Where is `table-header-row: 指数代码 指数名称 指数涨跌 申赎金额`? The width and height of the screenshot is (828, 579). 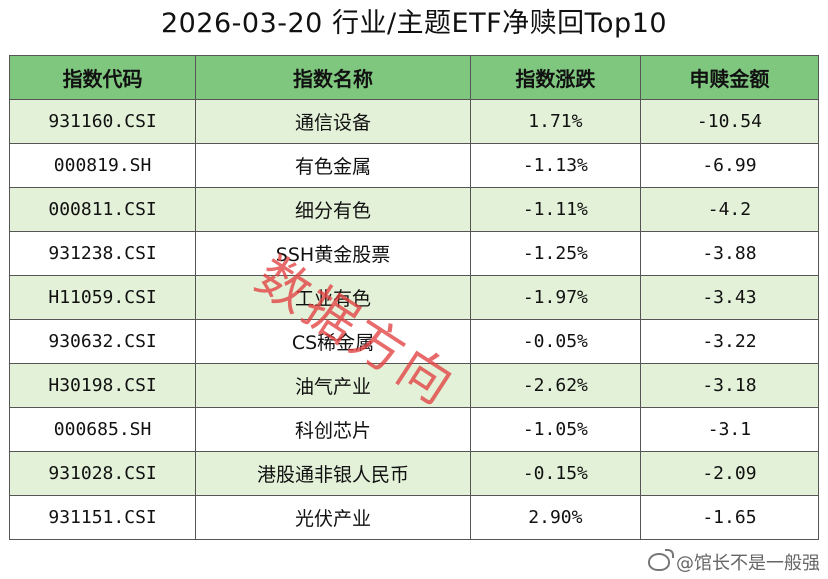
table-header-row: 指数代码 指数名称 指数涨跌 申赎金额 is located at coordinates (414, 77).